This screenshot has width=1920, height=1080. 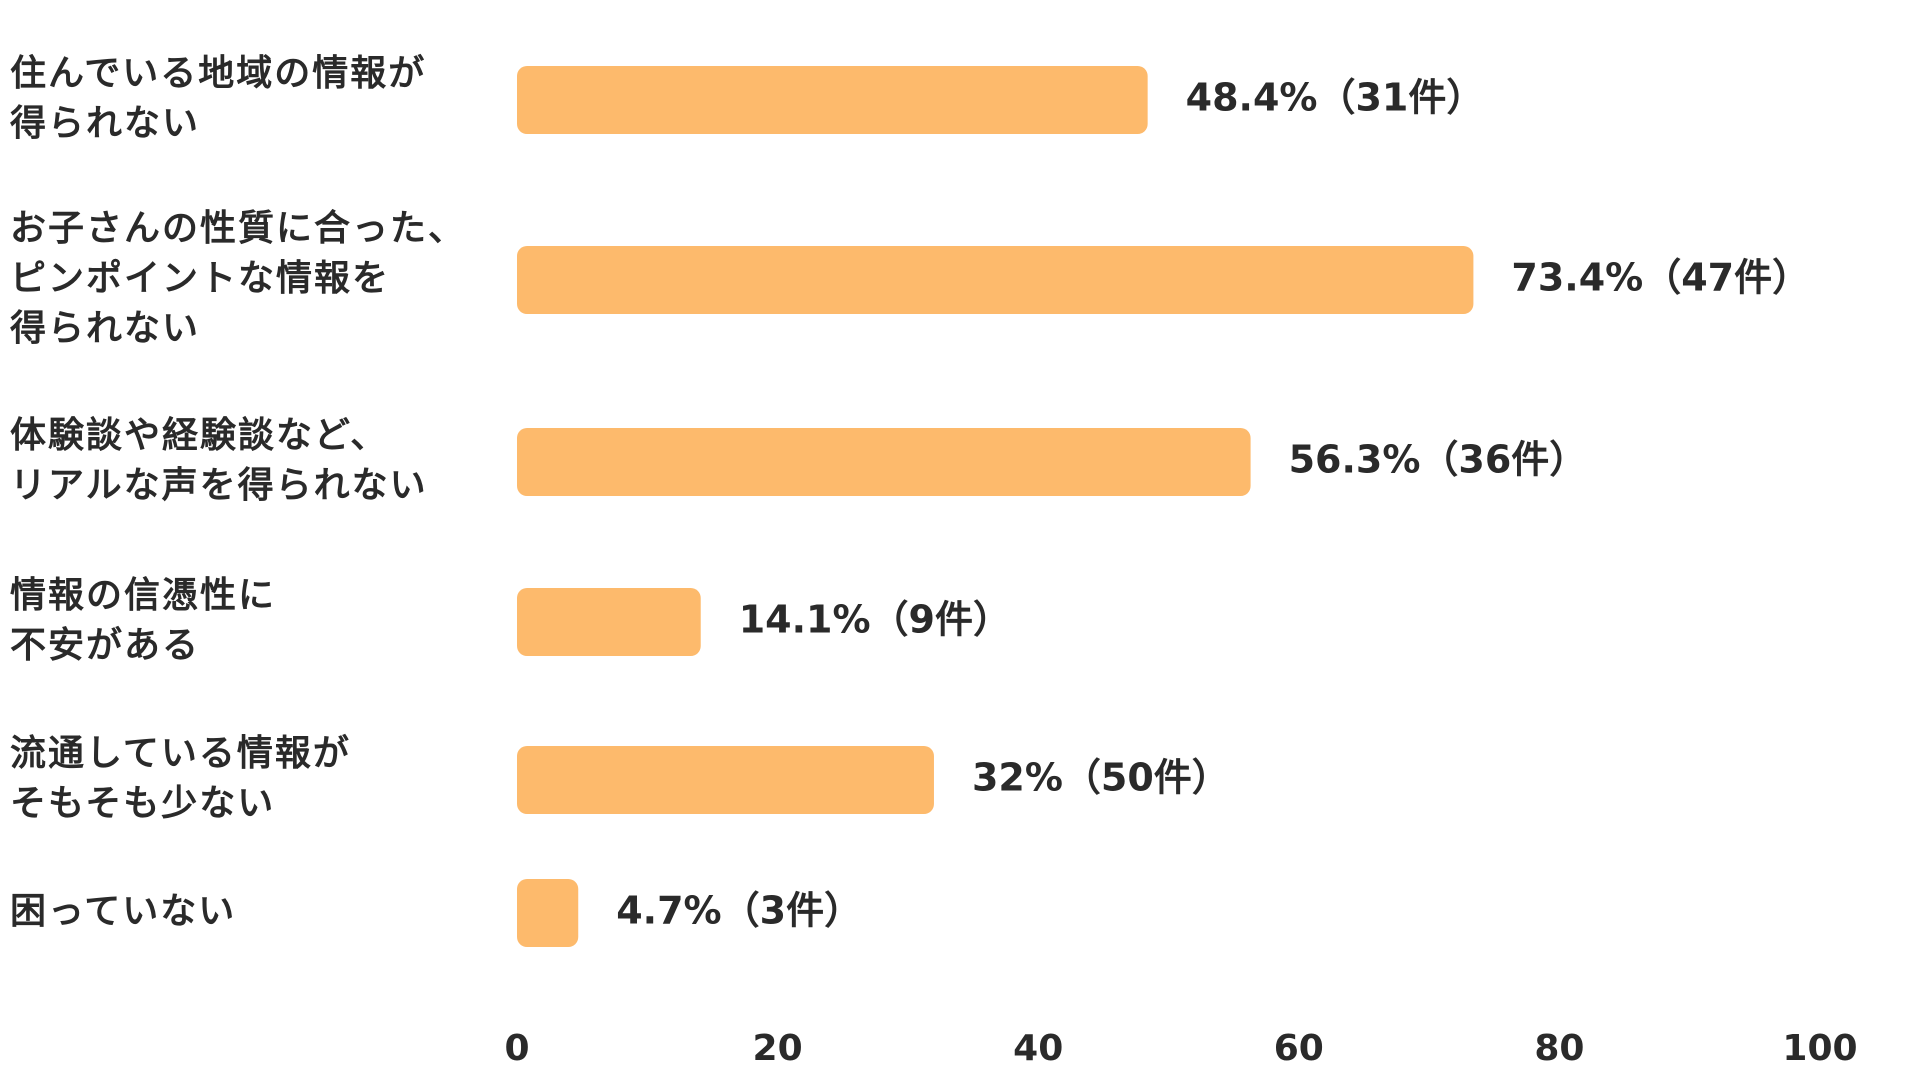 I want to click on category-label: 情報の信憑性に不安がある, so click(x=143, y=620).